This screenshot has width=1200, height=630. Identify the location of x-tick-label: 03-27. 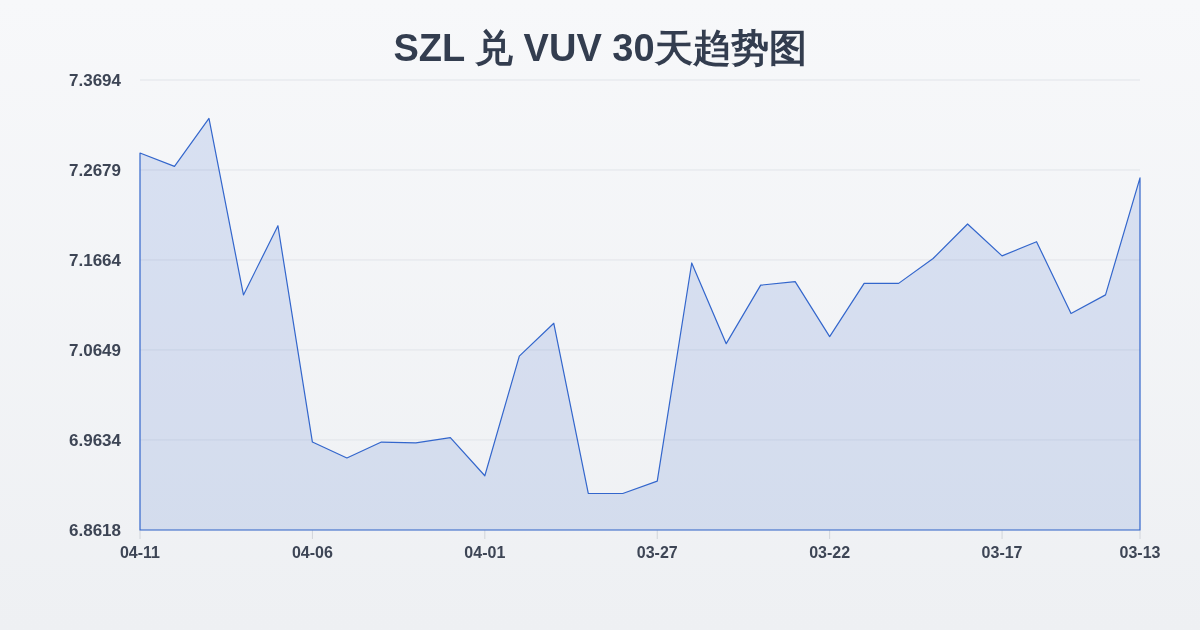
(657, 552).